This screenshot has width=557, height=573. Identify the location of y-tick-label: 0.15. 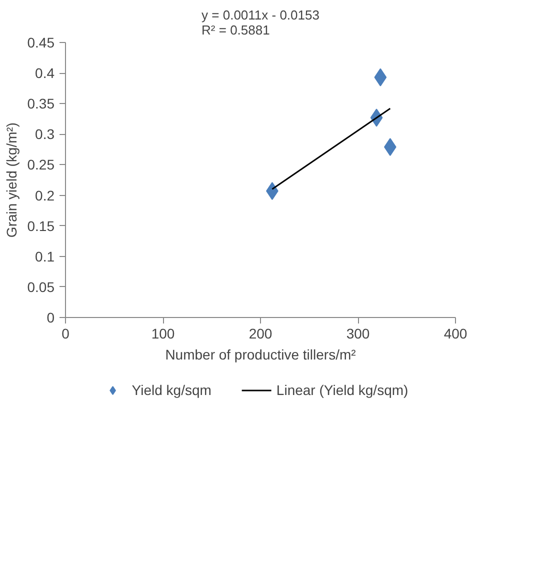
(41, 226).